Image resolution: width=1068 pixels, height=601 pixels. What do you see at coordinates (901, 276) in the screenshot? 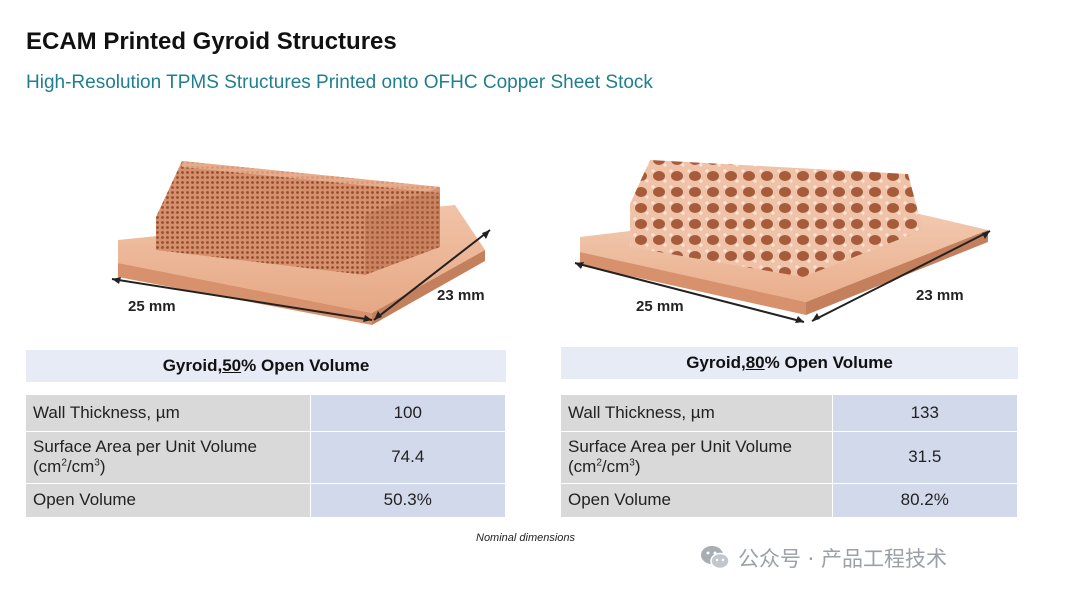
I see `gyroid-80-depth-arrow` at bounding box center [901, 276].